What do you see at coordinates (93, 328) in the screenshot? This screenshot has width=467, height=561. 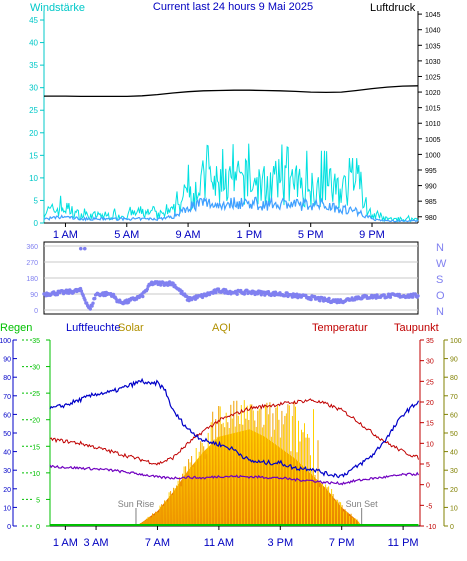 I see `legend-label: Luftfeuchte` at bounding box center [93, 328].